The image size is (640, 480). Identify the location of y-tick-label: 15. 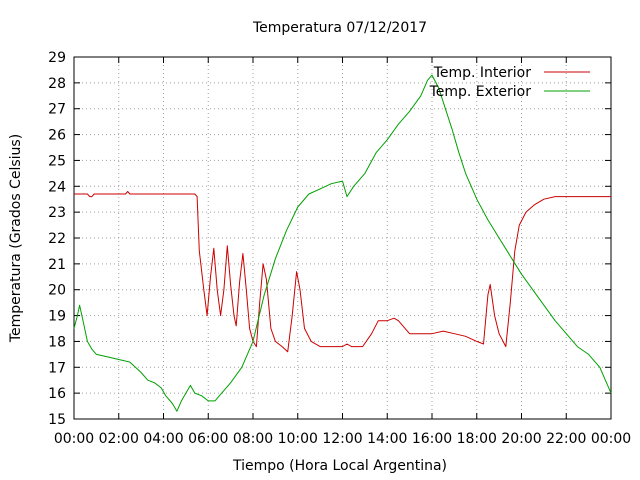
(57, 420).